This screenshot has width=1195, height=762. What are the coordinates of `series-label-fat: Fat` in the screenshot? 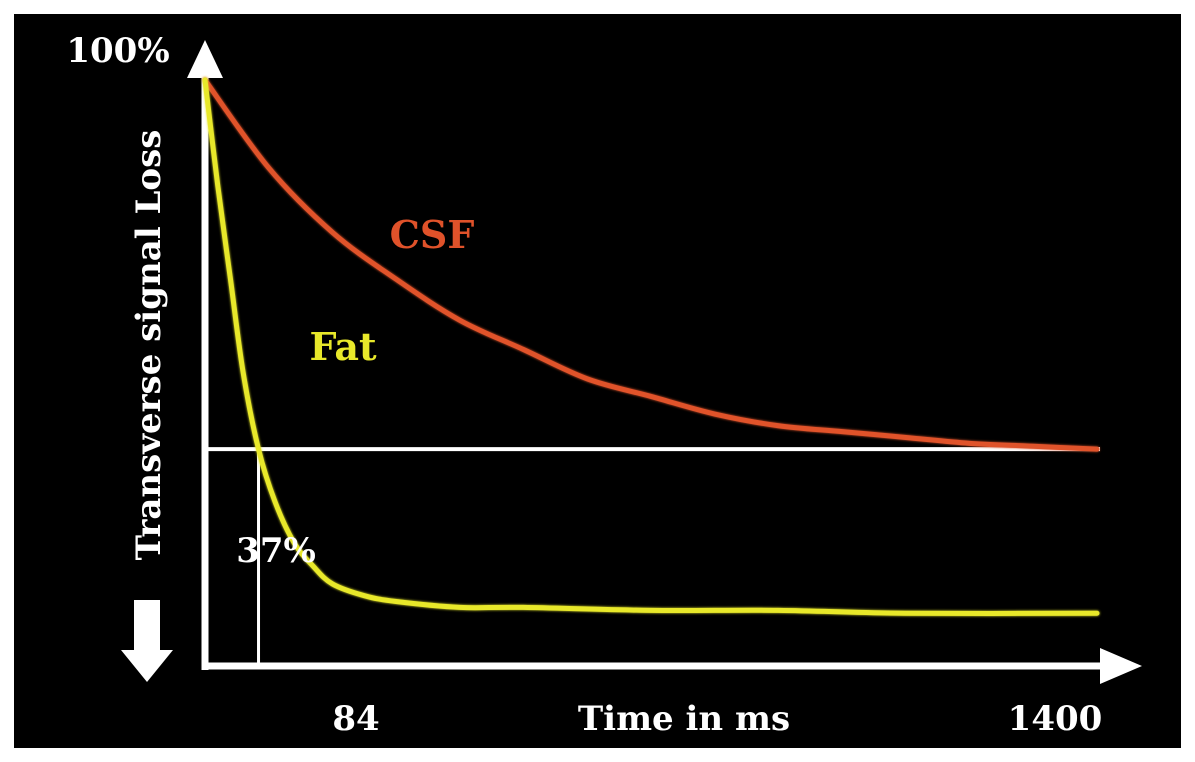 It's located at (343, 346).